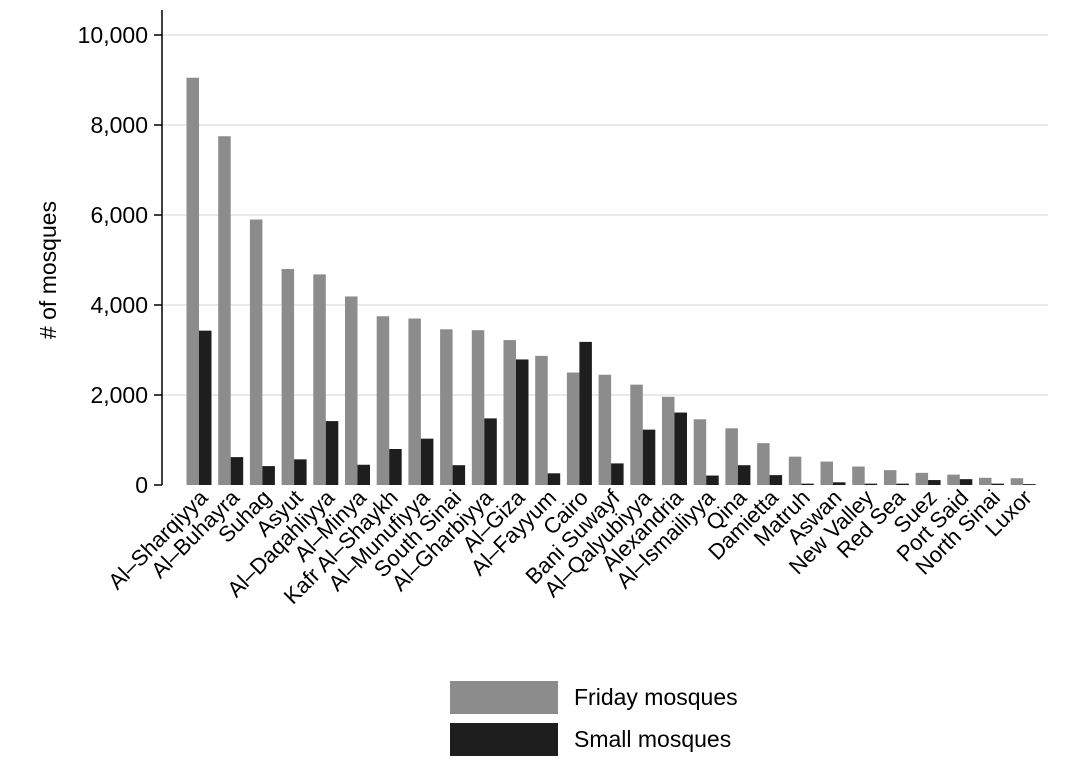 This screenshot has height=760, width=1074. I want to click on y-axis-title: # of mosques, so click(48, 270).